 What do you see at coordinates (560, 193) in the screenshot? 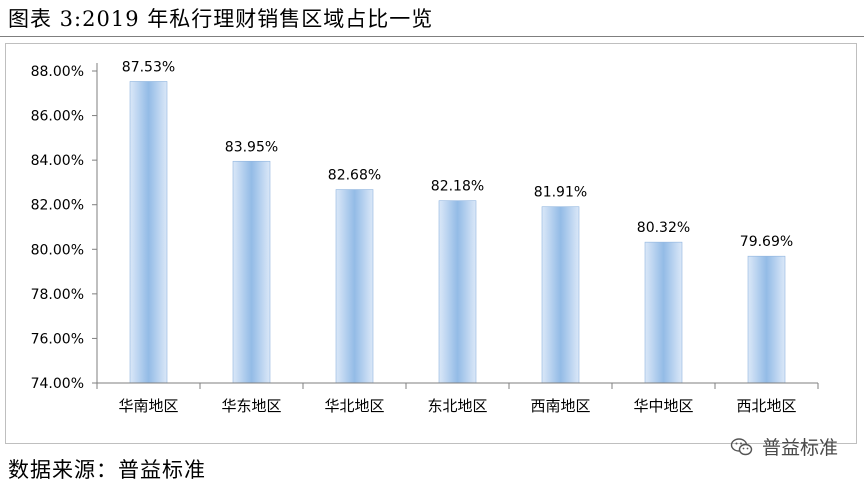
I see `data-label: 81.91%` at bounding box center [560, 193].